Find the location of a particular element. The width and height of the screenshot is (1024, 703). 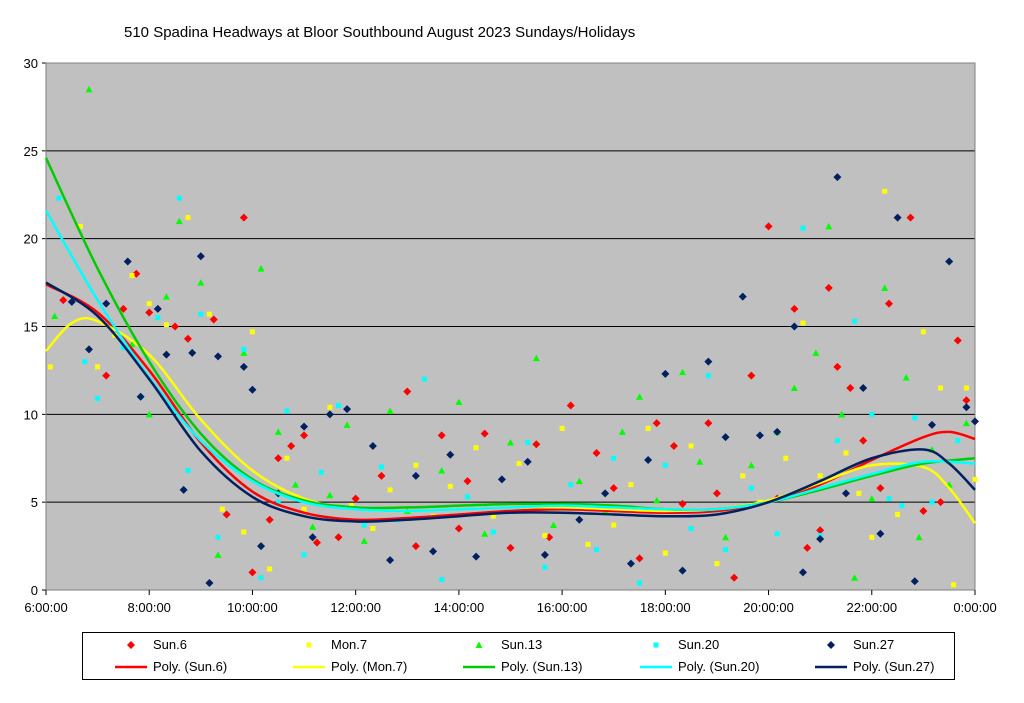

legend-marker-shape is located at coordinates (479, 644).